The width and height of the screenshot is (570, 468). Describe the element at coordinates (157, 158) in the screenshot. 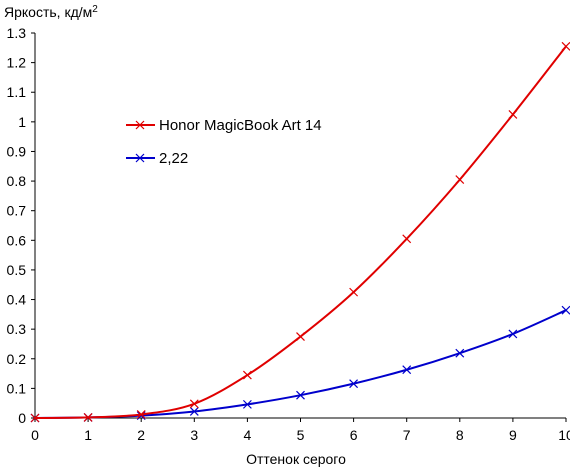

I see `legend-item-1: 2,22` at that location.